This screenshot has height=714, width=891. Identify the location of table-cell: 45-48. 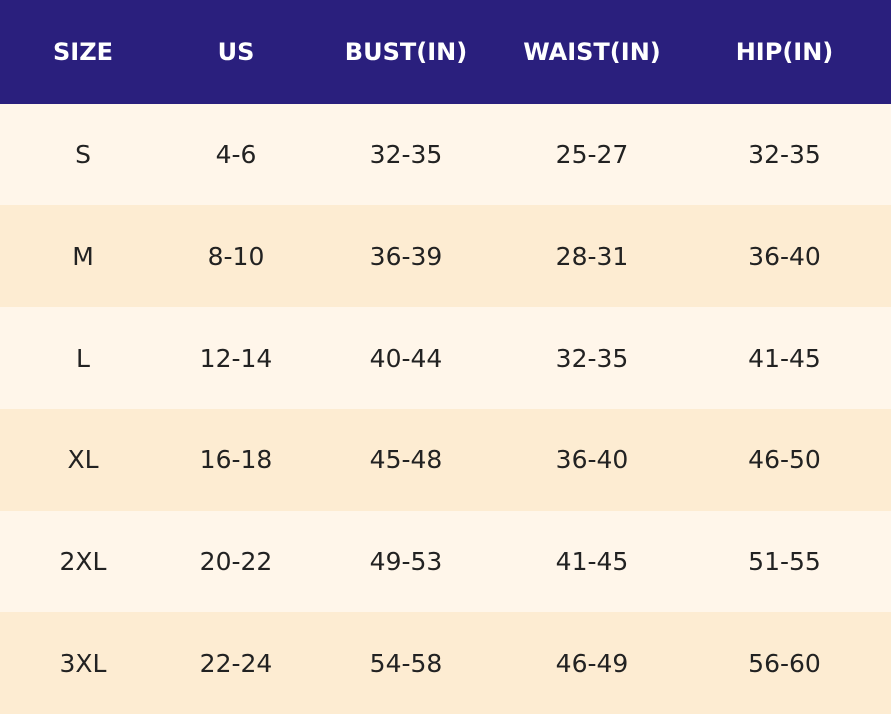
(406, 460).